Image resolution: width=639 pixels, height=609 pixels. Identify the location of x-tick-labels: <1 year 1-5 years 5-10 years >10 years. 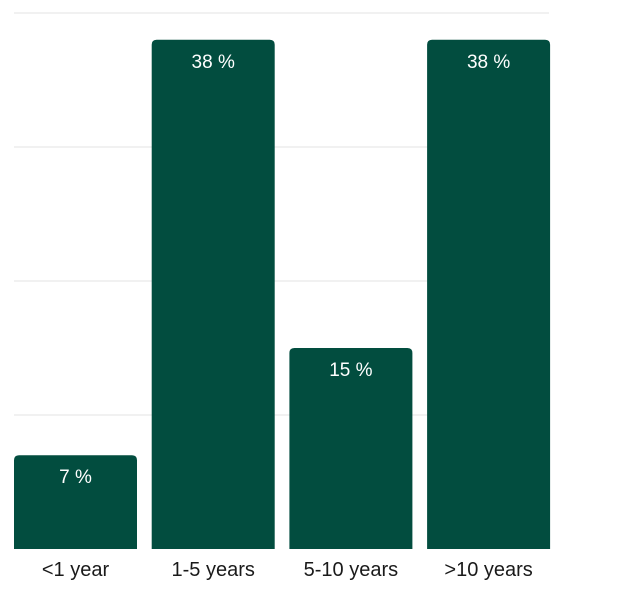
(287, 570).